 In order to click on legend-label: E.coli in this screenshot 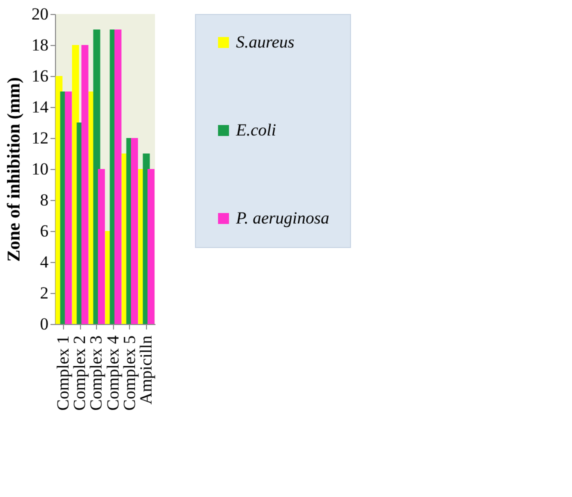, I will do `click(255, 130)`.